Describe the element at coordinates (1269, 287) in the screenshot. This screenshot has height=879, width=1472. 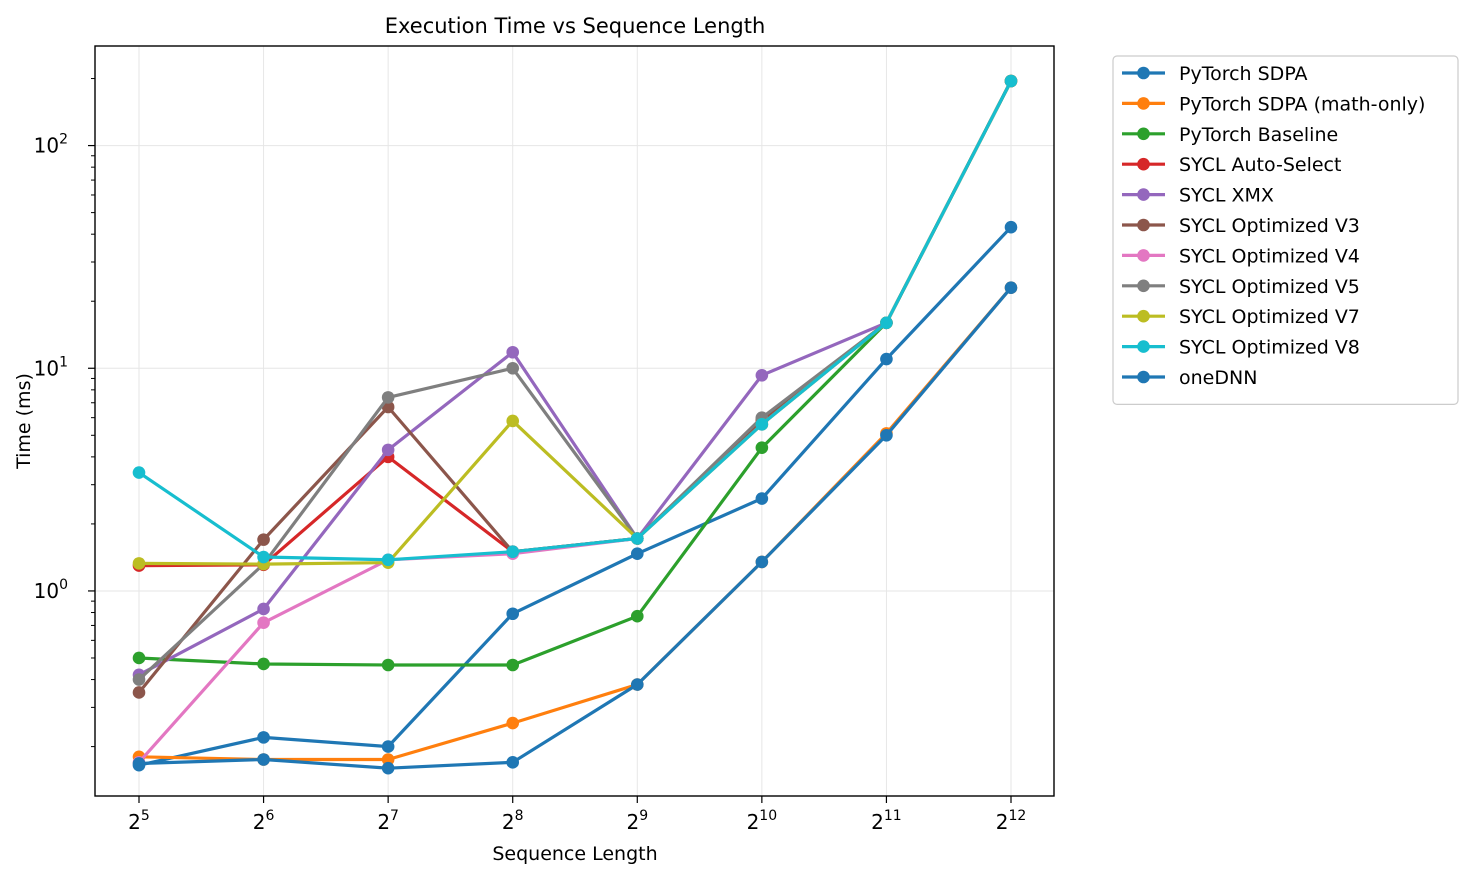
I see `legend-label: SYCL Optimized V5` at that location.